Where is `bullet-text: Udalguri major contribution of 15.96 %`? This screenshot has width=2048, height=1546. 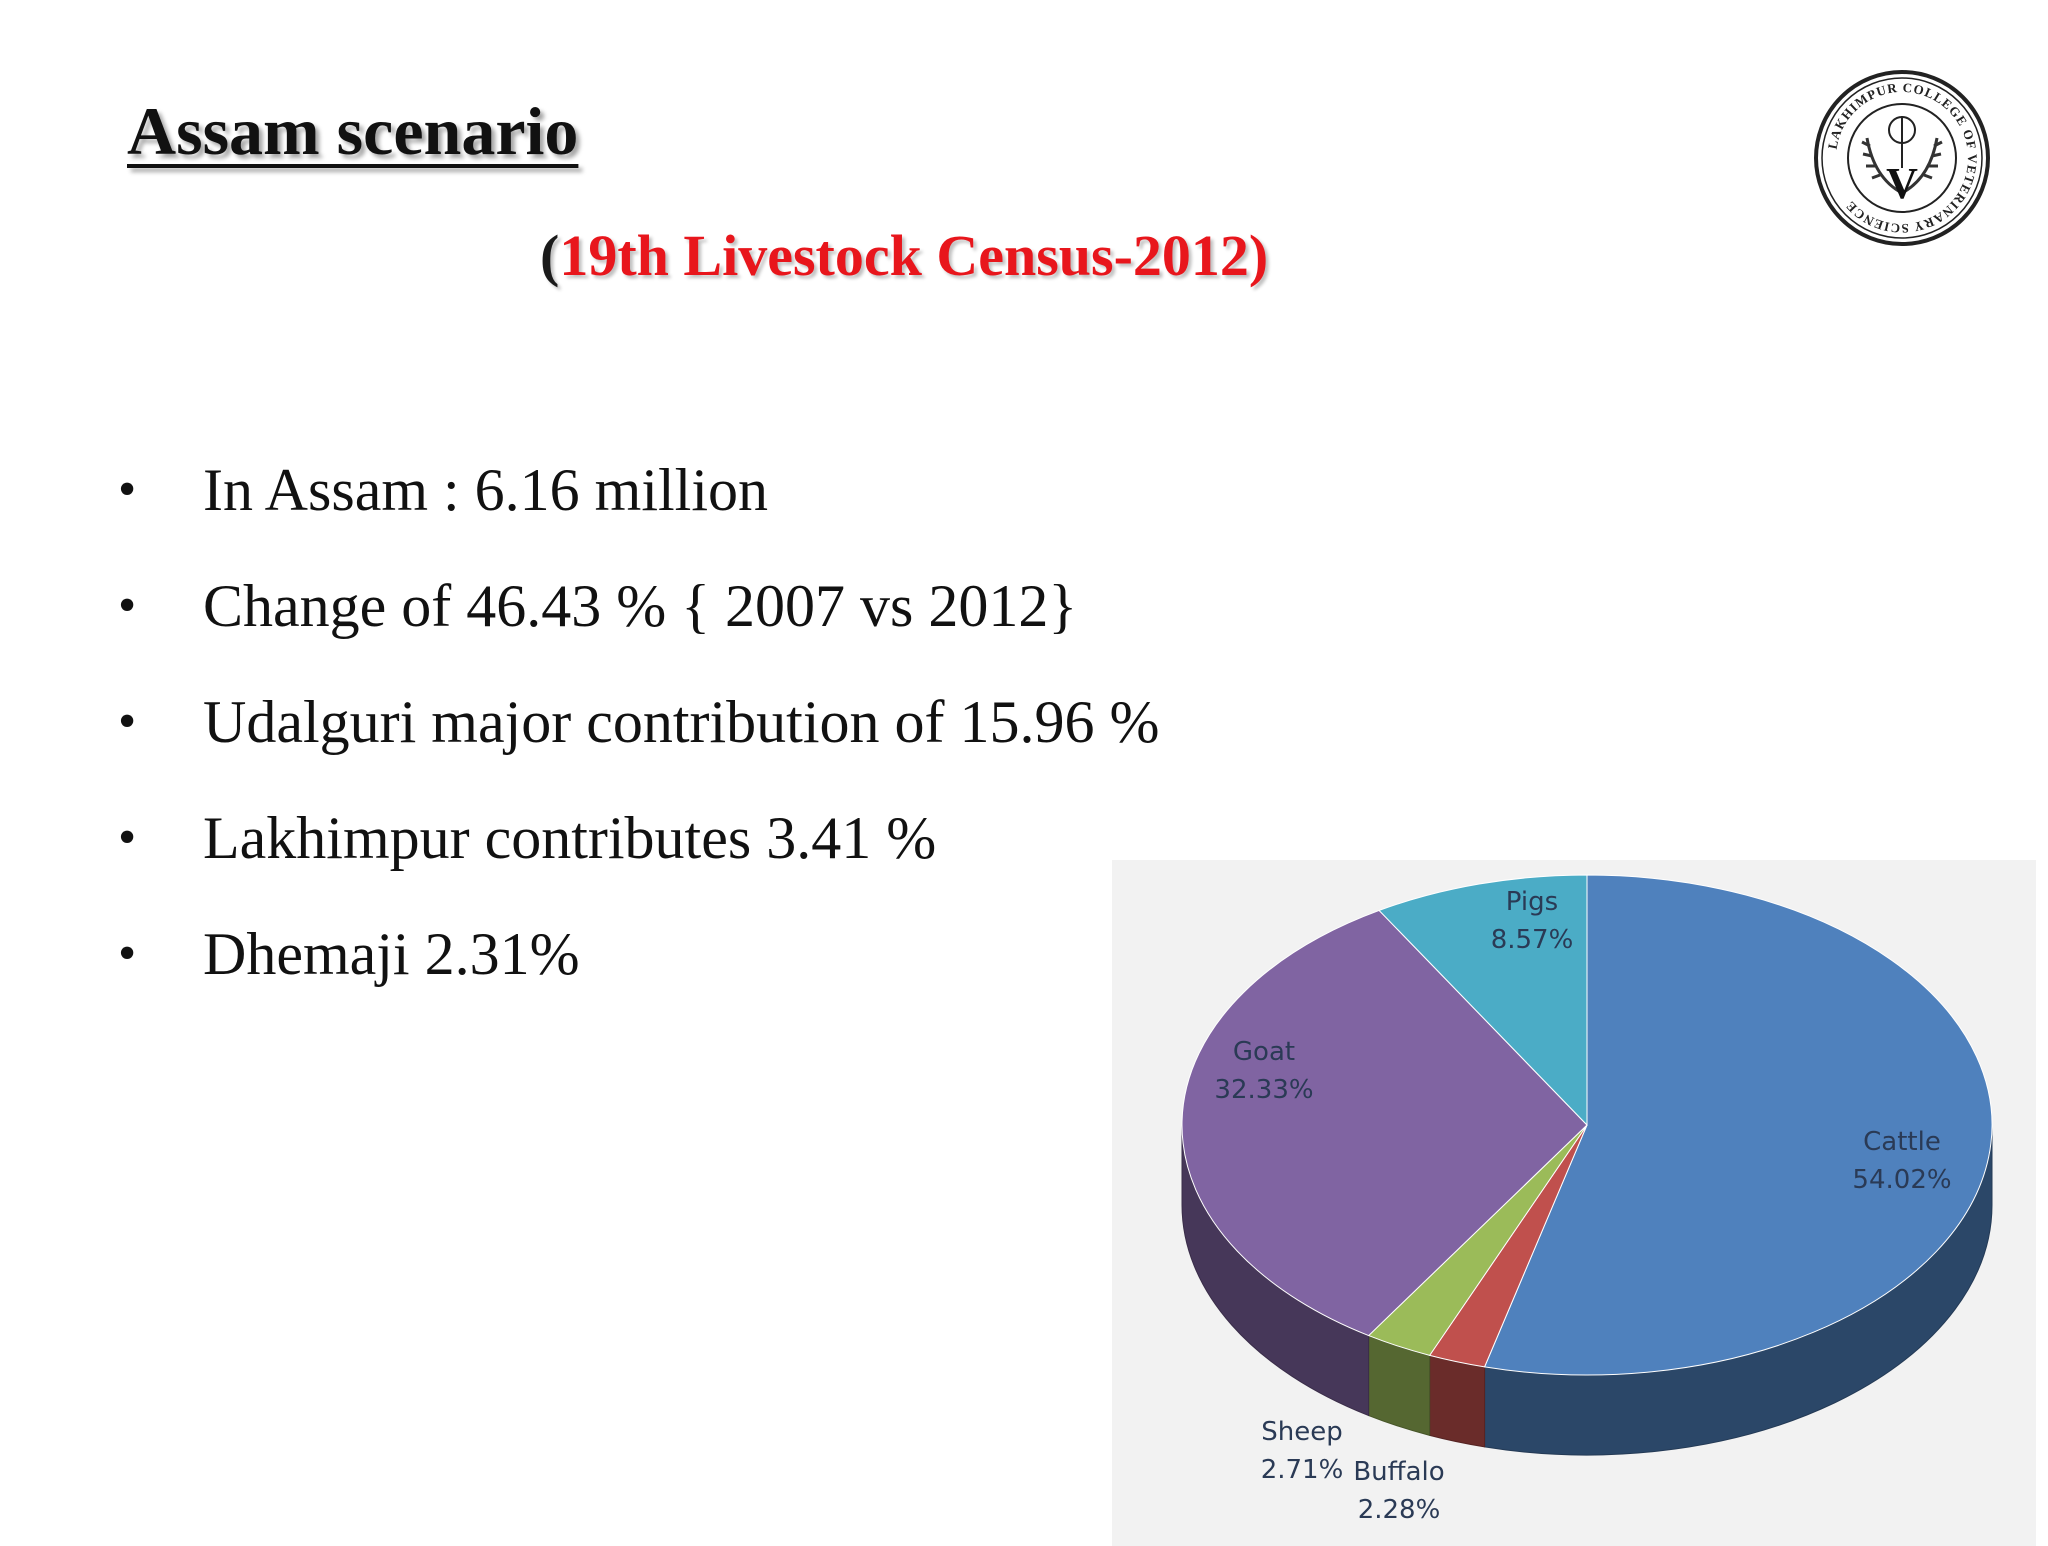
bullet-text: Udalguri major contribution of 15.96 % is located at coordinates (681, 722).